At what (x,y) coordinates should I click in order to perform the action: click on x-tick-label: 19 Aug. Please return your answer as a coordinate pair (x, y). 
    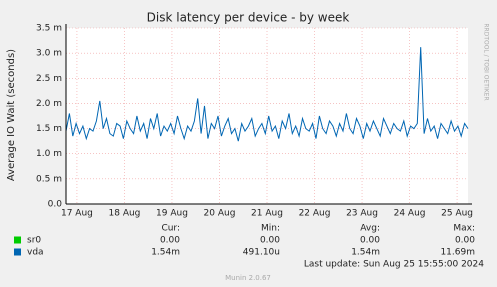
    Looking at the image, I should click on (172, 214).